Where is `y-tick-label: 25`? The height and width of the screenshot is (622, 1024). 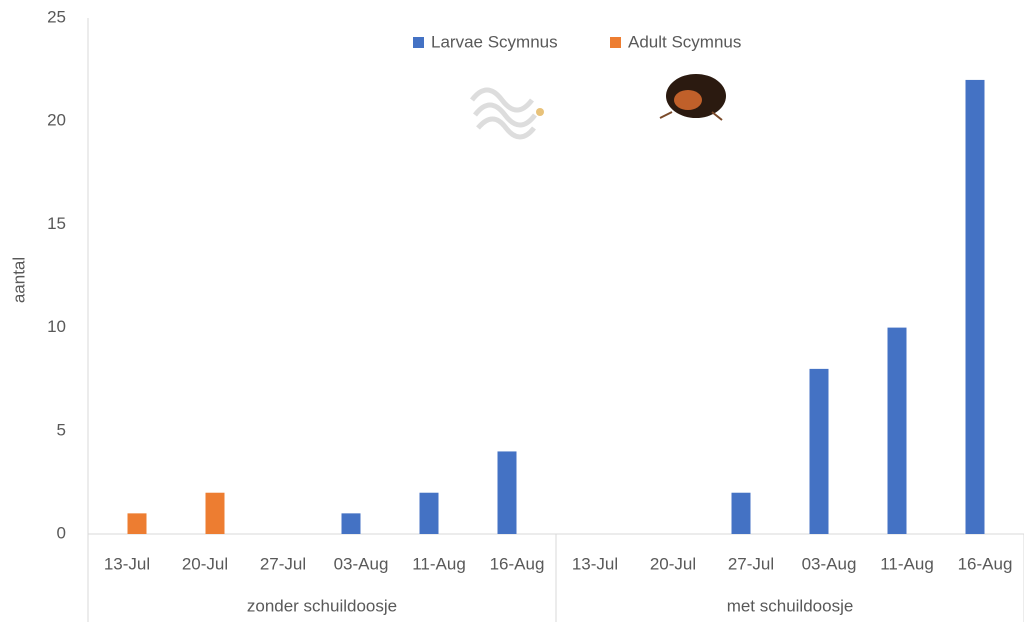 y-tick-label: 25 is located at coordinates (56, 16).